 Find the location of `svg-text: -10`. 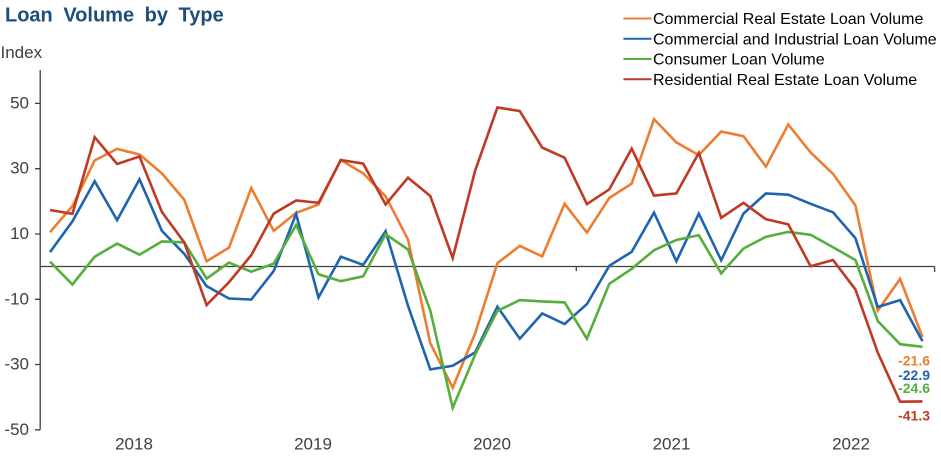

svg-text: -10 is located at coordinates (16, 298).